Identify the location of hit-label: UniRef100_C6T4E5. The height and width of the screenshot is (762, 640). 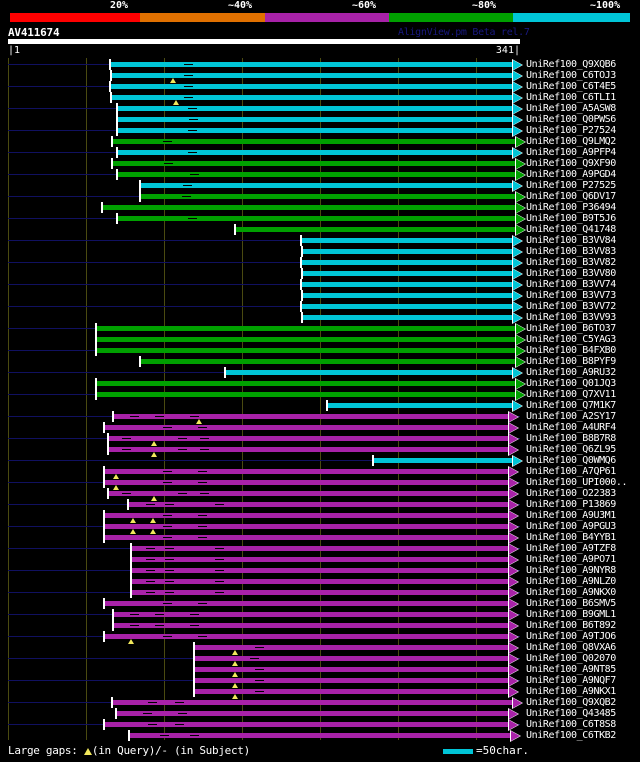
(571, 86).